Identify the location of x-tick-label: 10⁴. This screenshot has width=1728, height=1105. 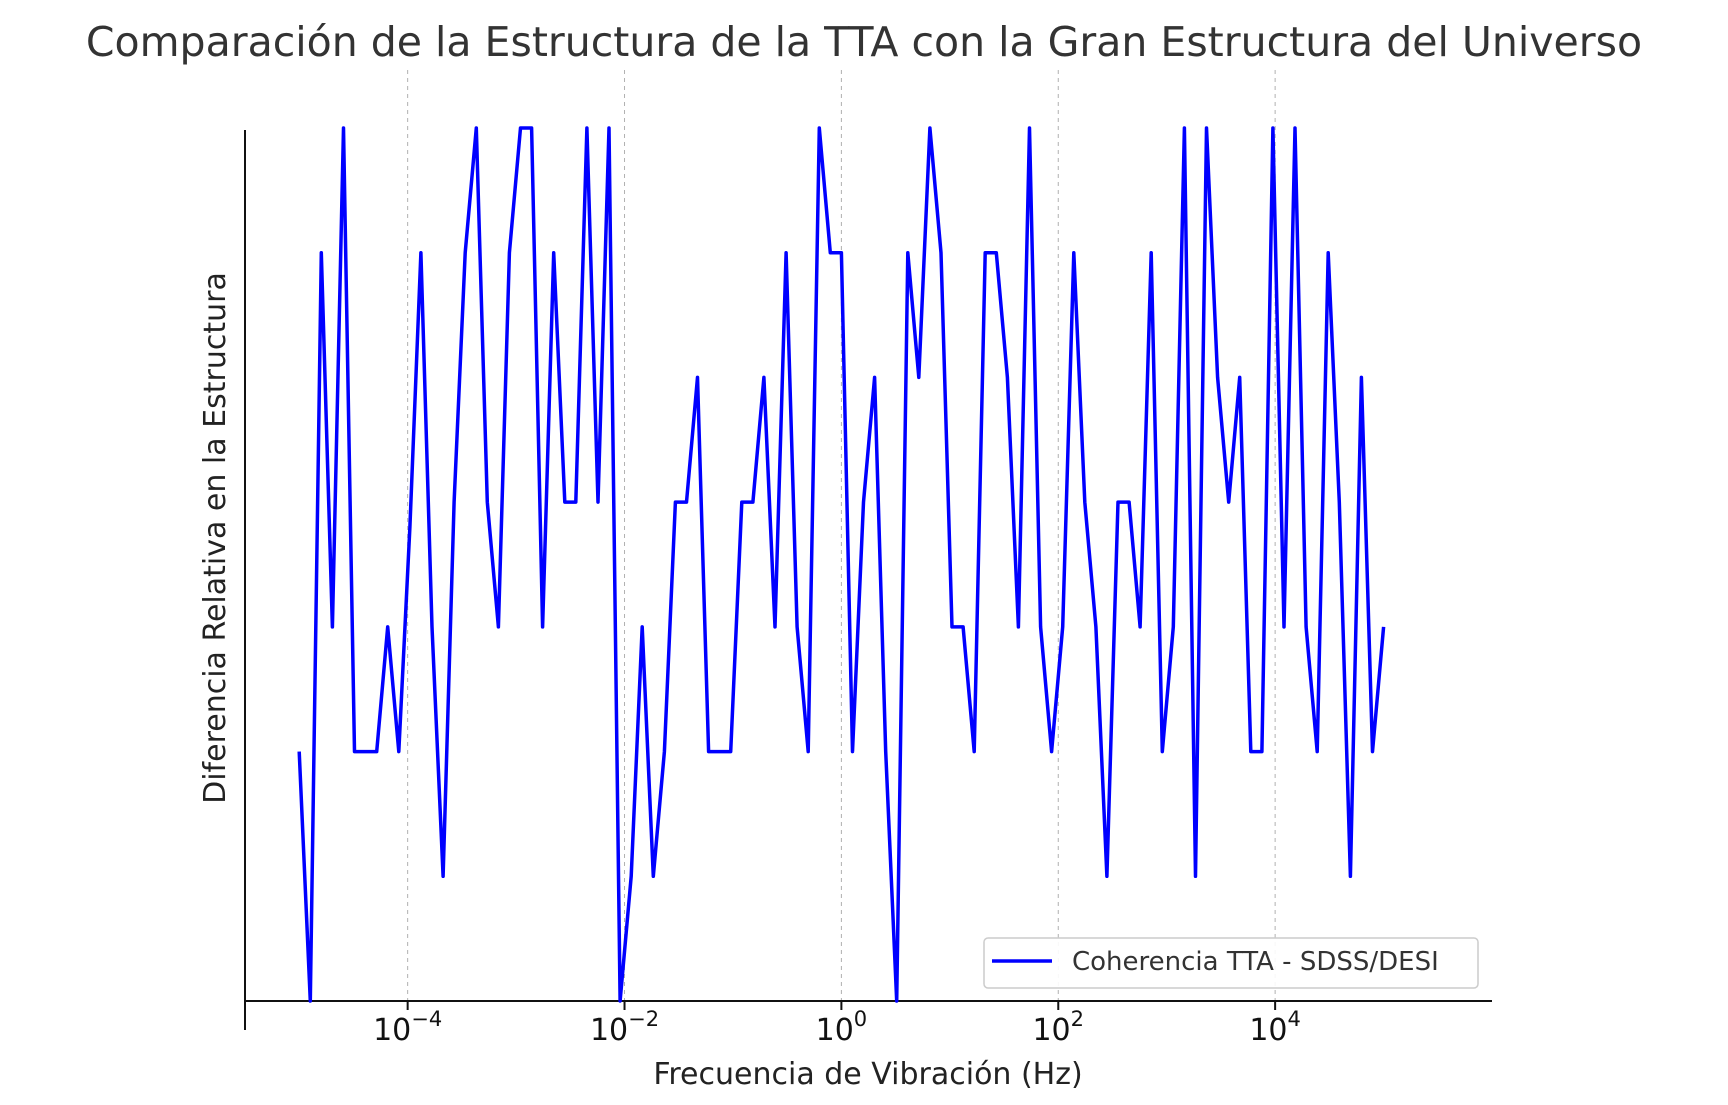
(1275, 1027).